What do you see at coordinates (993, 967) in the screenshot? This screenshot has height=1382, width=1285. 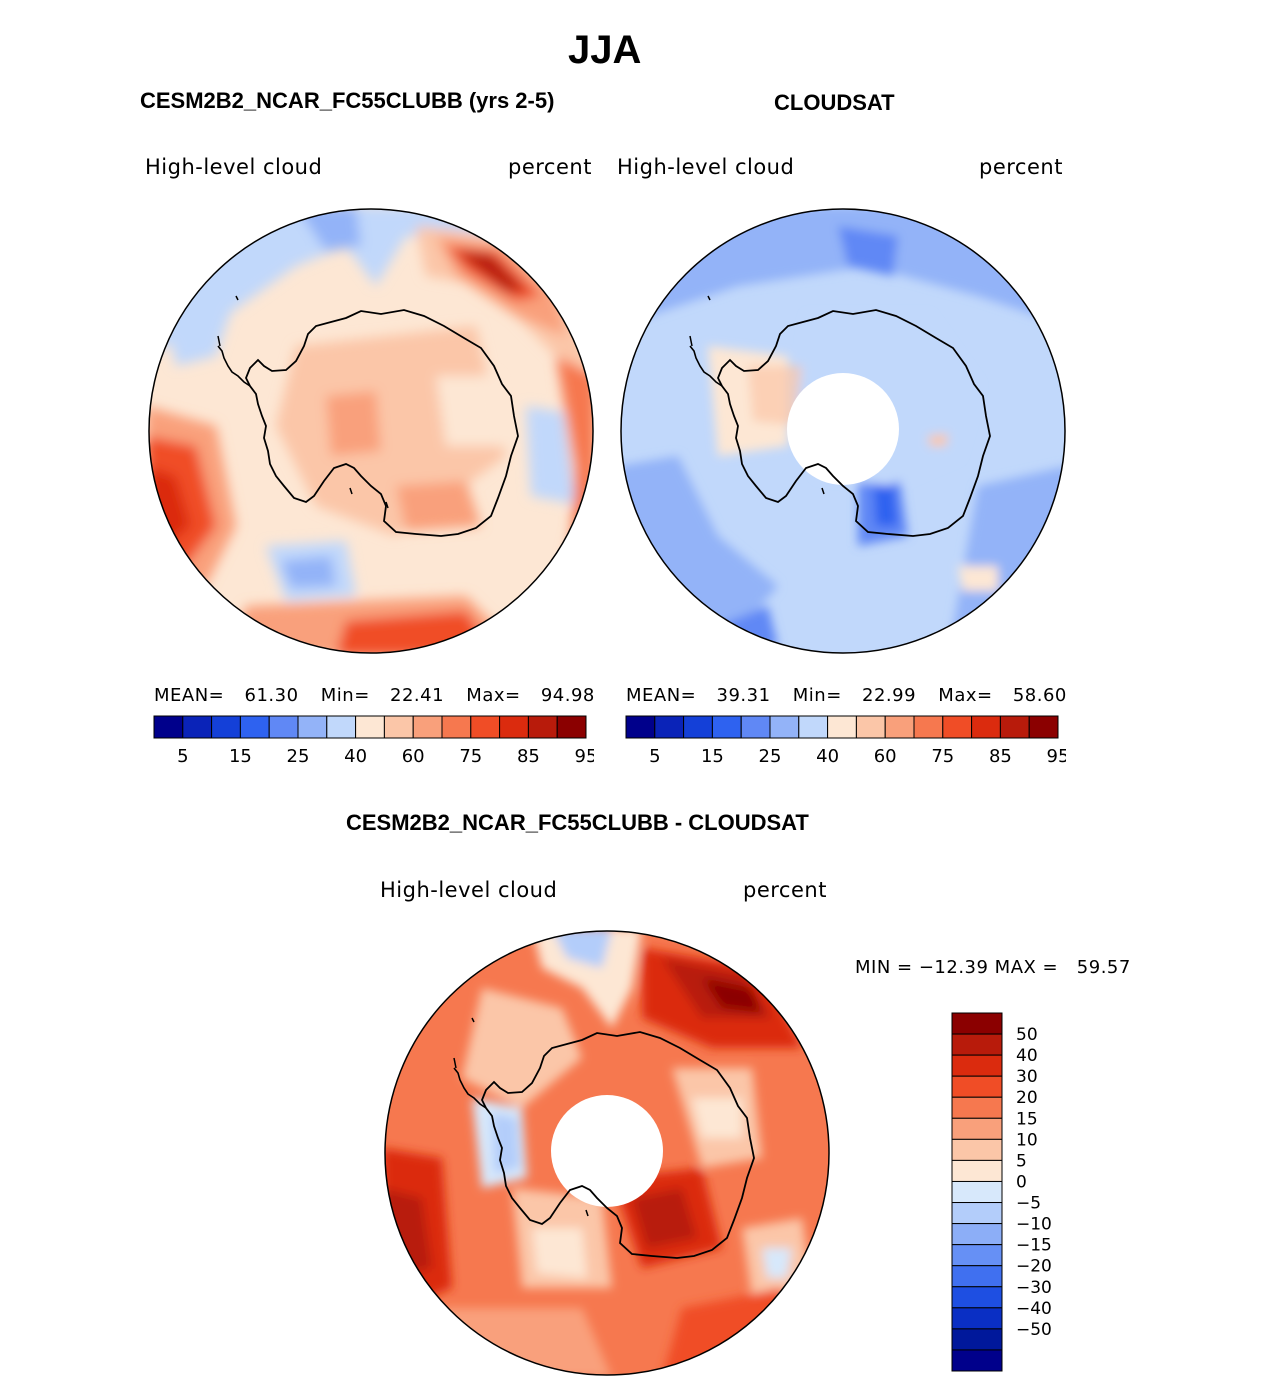 I see `diff-minmax: MIN = −12.39 MAX = 59.57` at bounding box center [993, 967].